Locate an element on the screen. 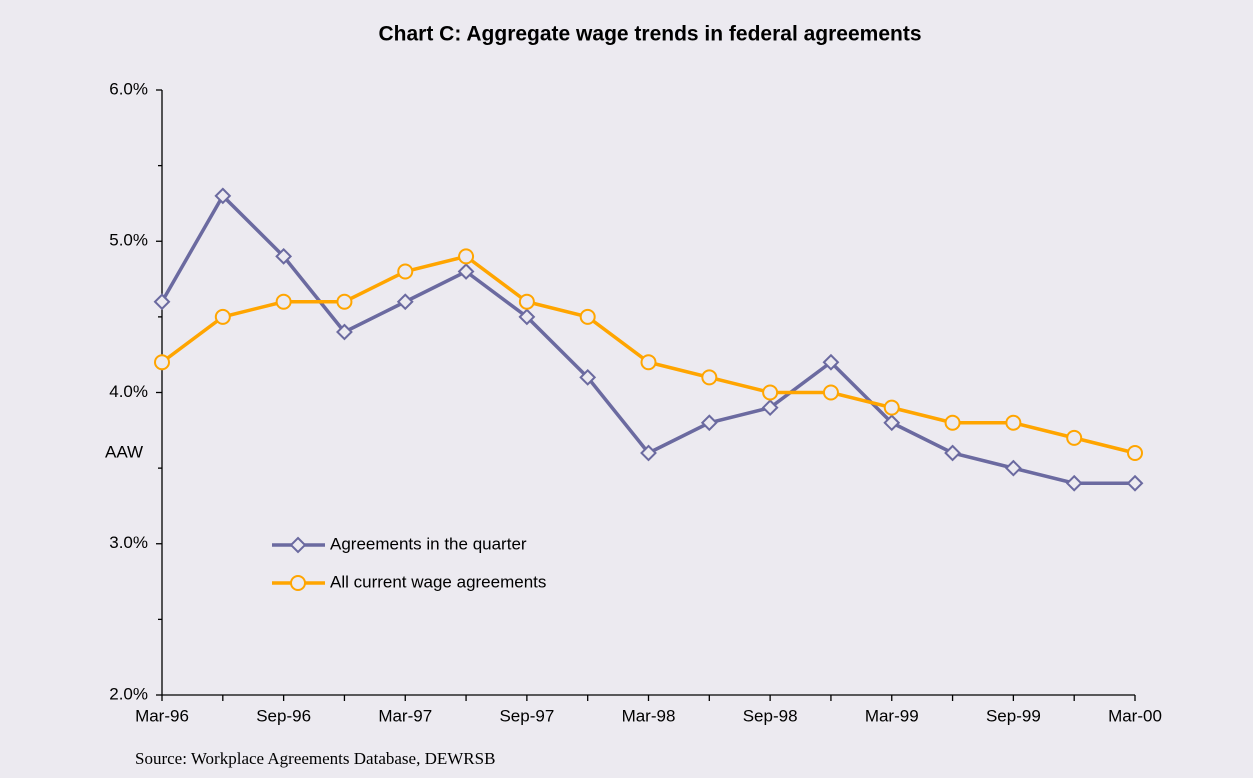  x-tick-label: Sep-96 is located at coordinates (283, 715).